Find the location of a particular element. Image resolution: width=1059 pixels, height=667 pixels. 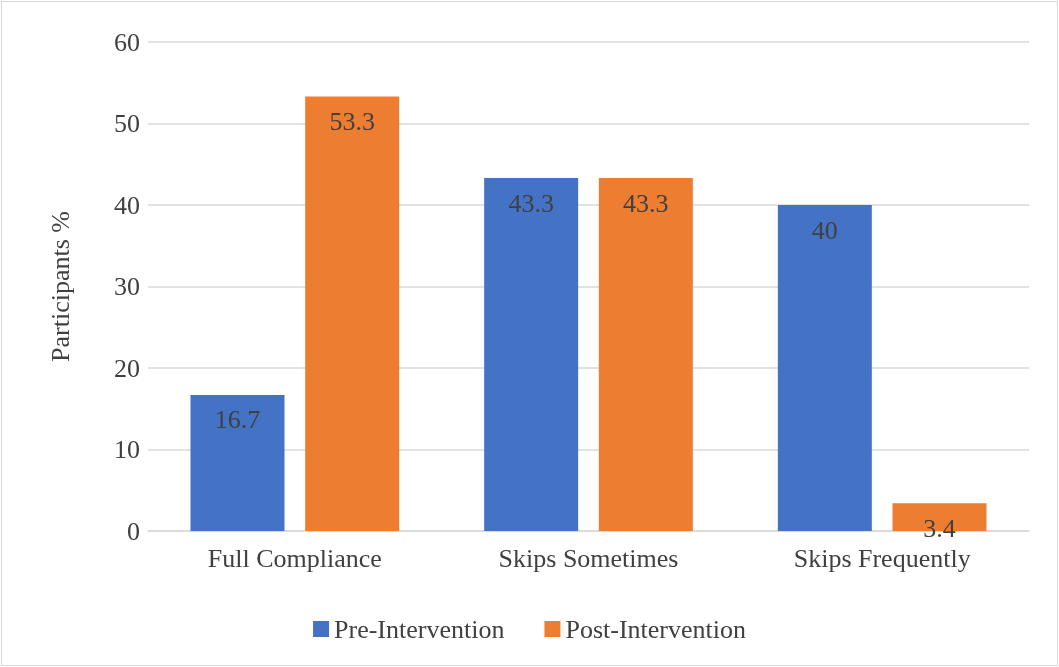

y-tick-label: 20 is located at coordinates (127, 368).